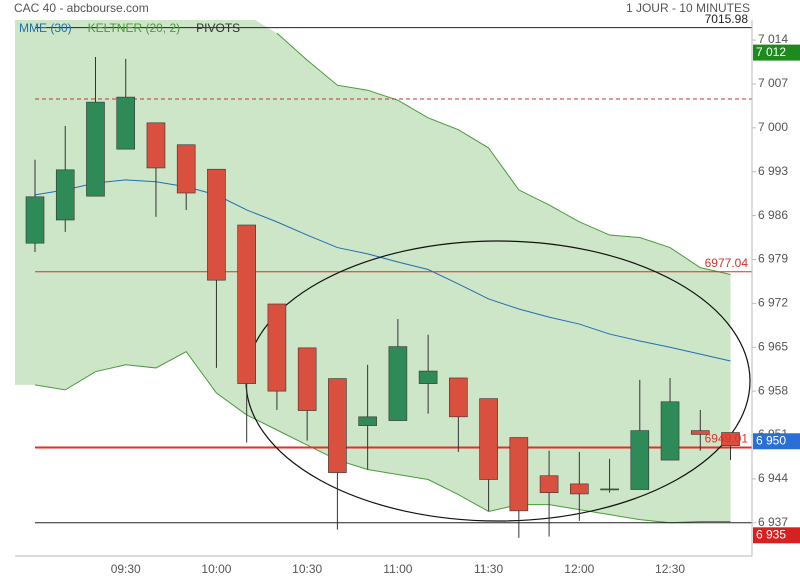 The image size is (800, 584). Describe the element at coordinates (579, 569) in the screenshot. I see `x-tick-label: 12:00` at that location.